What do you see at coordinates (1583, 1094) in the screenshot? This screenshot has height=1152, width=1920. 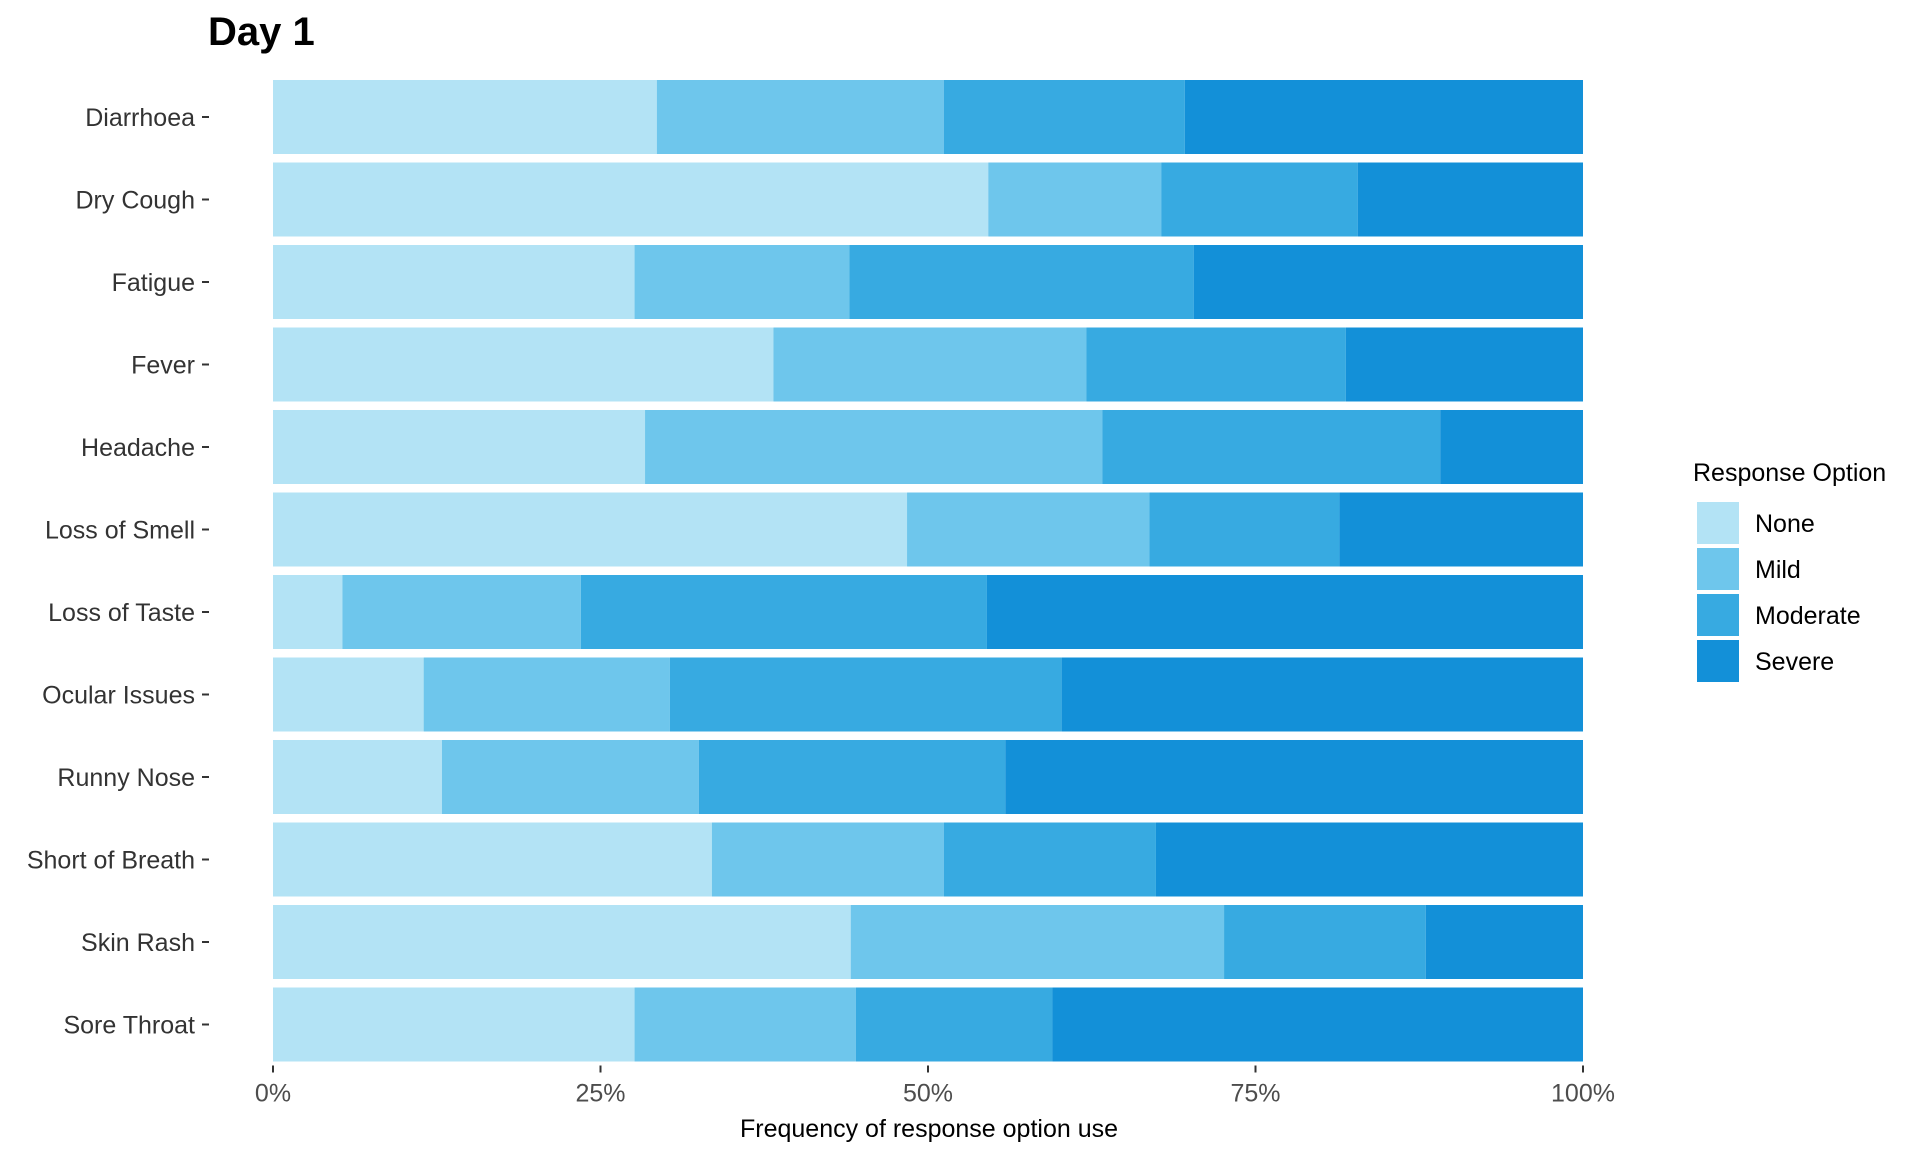 I see `x-tick-label: 100%` at bounding box center [1583, 1094].